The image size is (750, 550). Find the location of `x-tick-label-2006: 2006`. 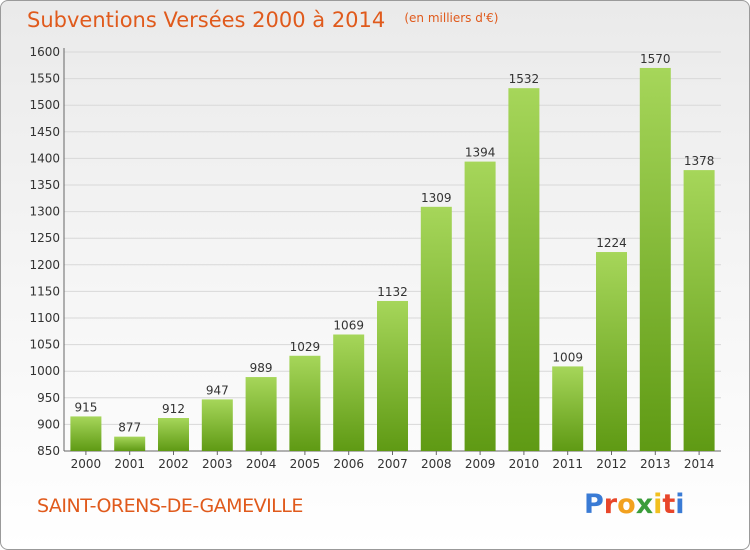

x-tick-label-2006: 2006 is located at coordinates (348, 464).